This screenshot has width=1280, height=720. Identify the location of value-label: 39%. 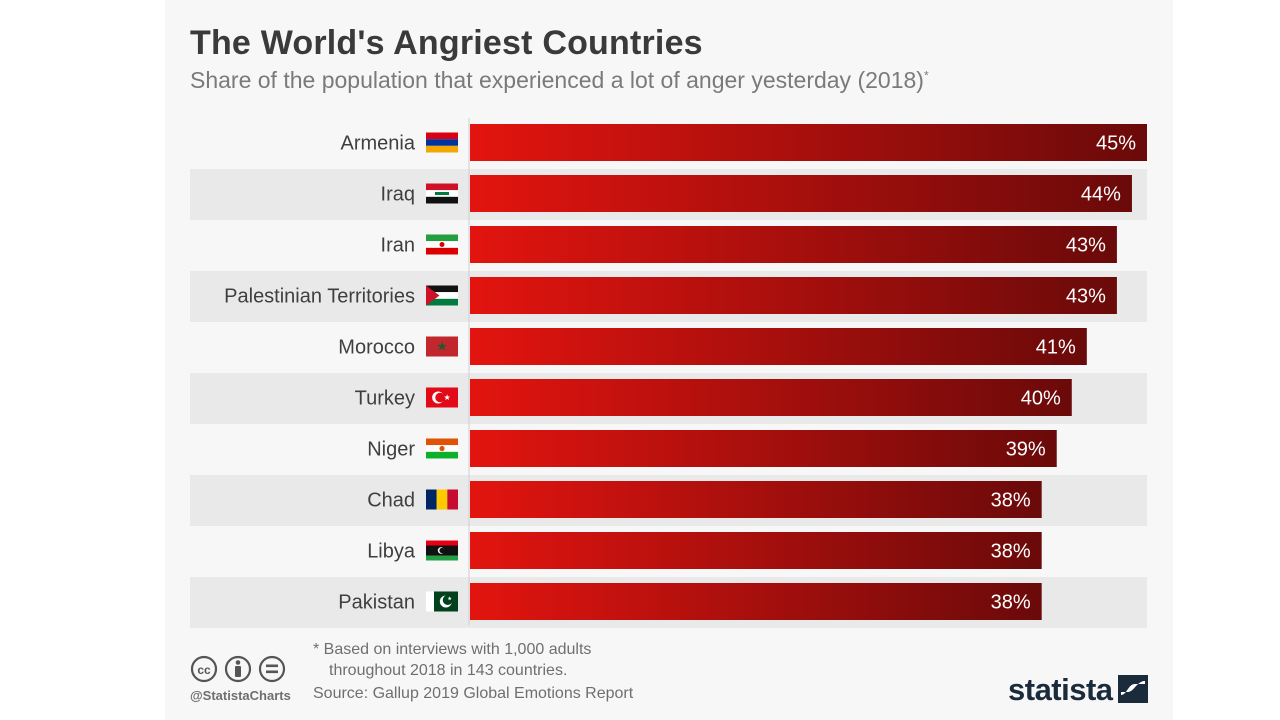
(1026, 450).